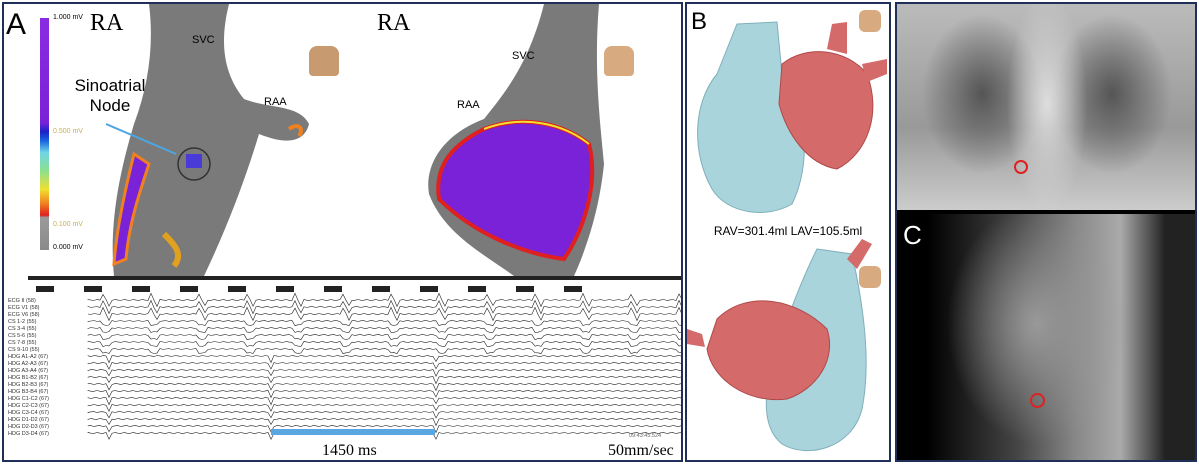  What do you see at coordinates (28, 413) in the screenshot?
I see `channel-label: HDG C3-C4 (67)` at bounding box center [28, 413].